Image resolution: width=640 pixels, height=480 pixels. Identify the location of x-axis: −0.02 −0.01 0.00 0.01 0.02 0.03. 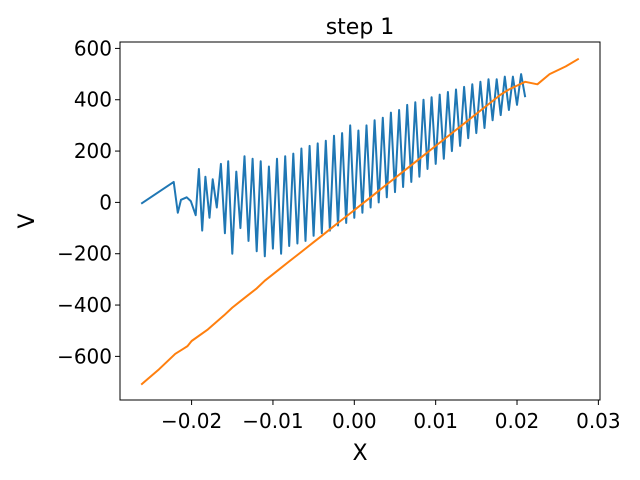
(391, 416).